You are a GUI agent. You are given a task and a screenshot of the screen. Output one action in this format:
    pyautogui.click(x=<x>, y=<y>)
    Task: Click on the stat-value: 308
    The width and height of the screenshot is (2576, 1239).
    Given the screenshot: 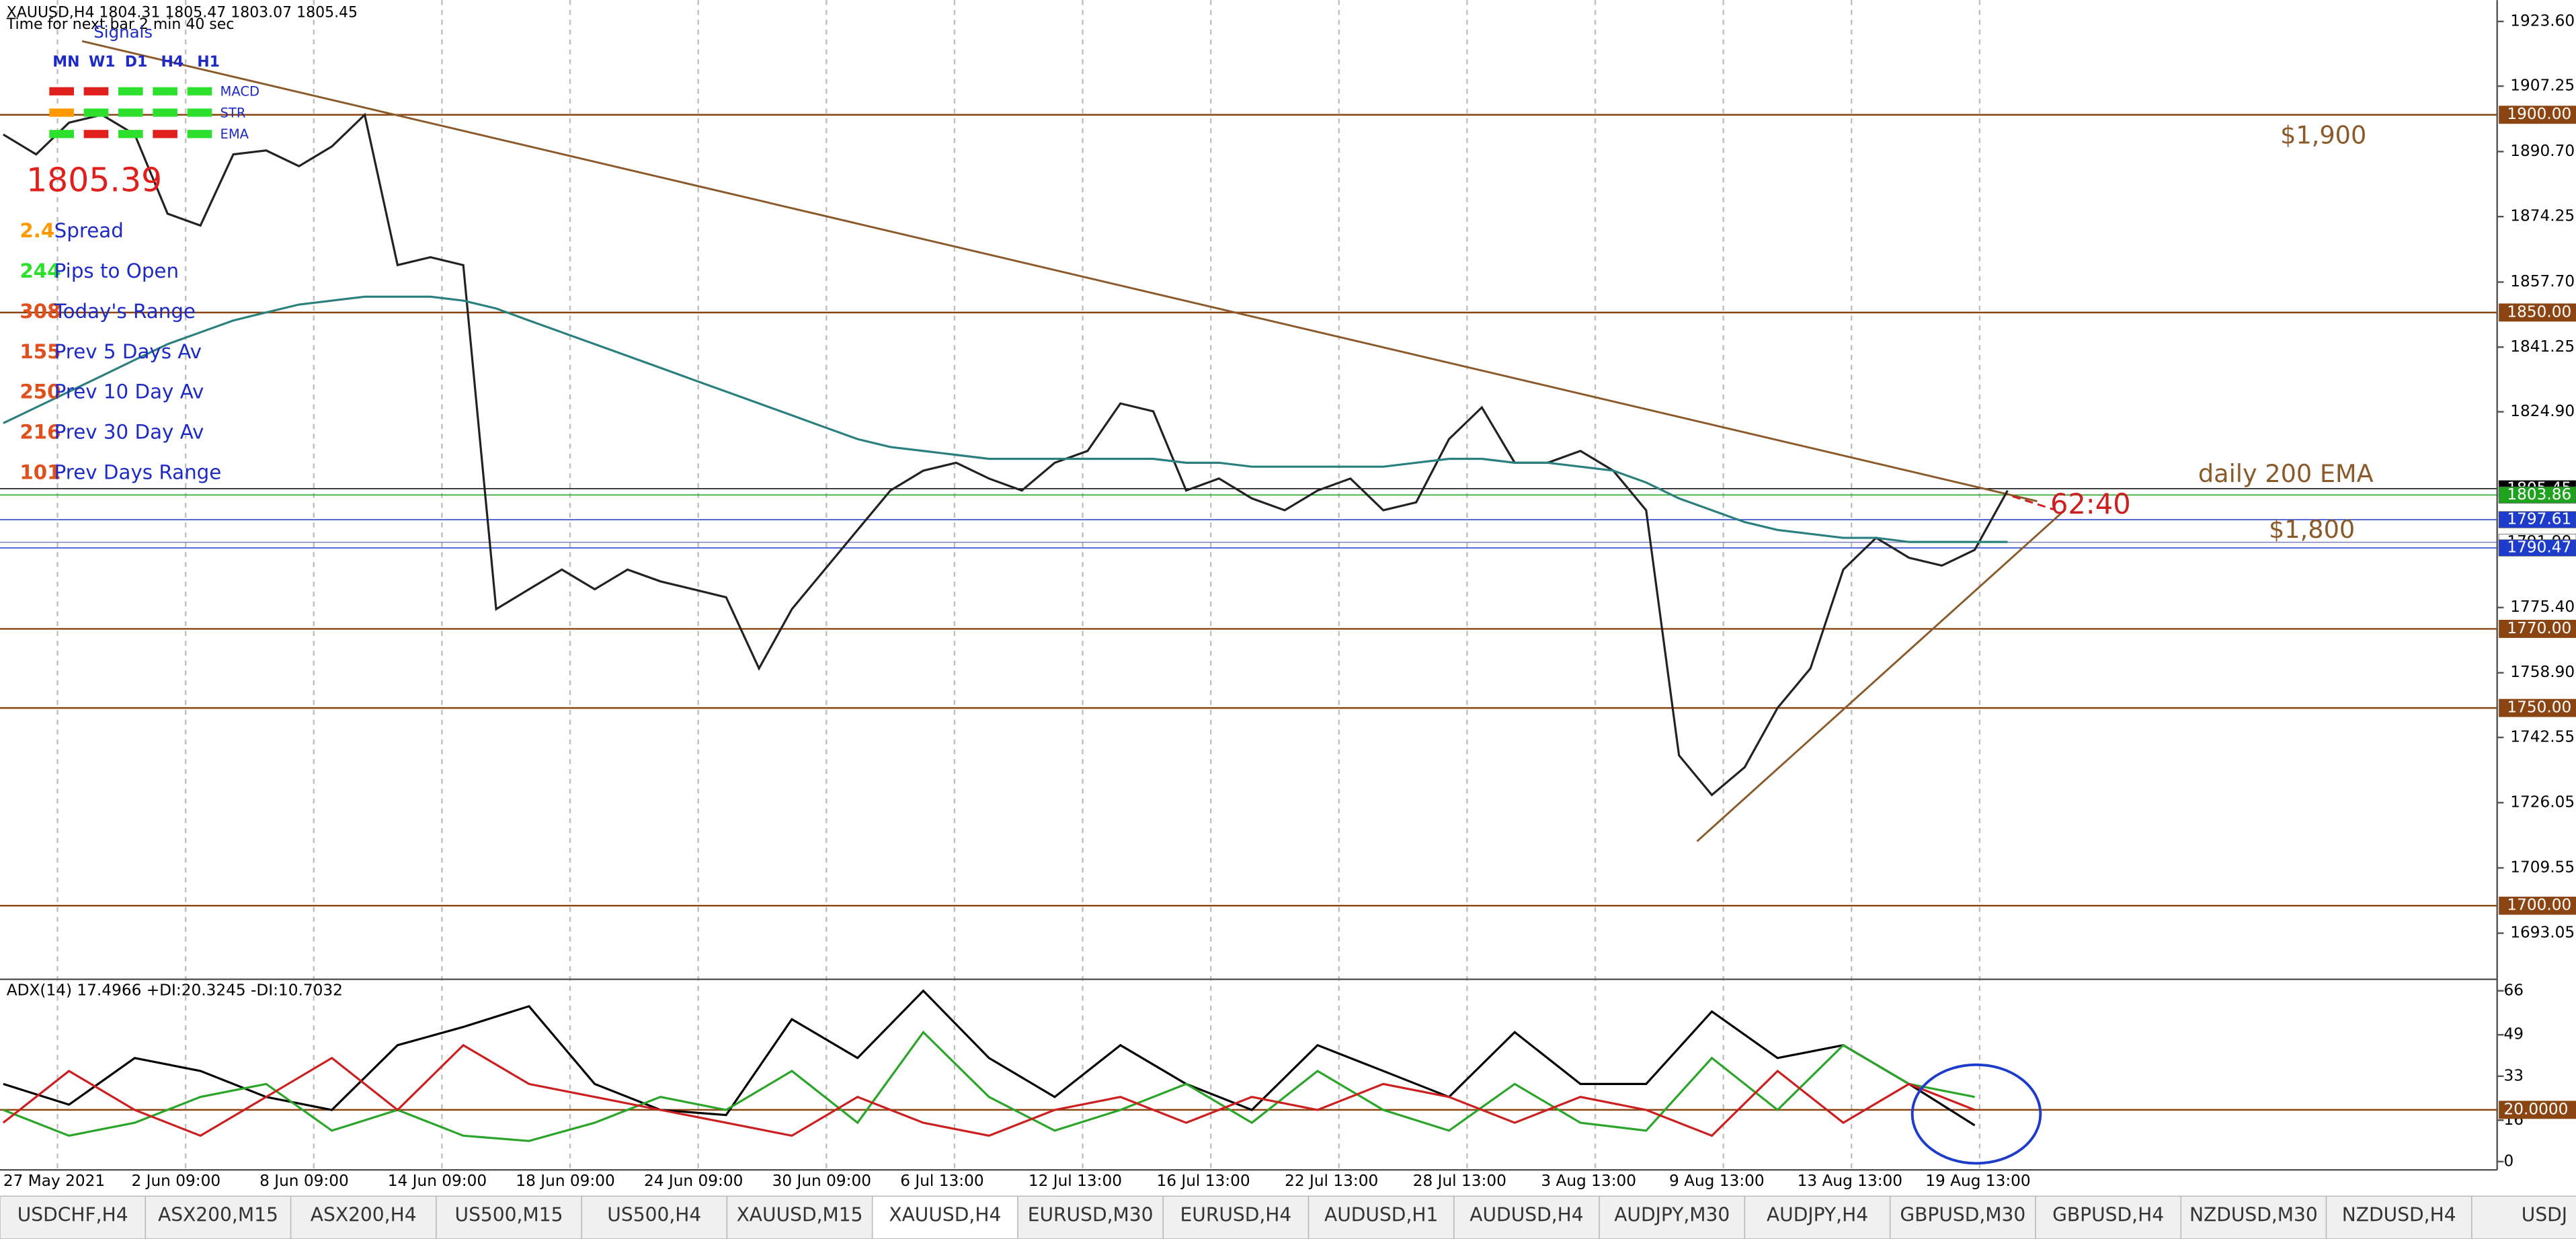 What is the action you would take?
    pyautogui.click(x=40, y=311)
    